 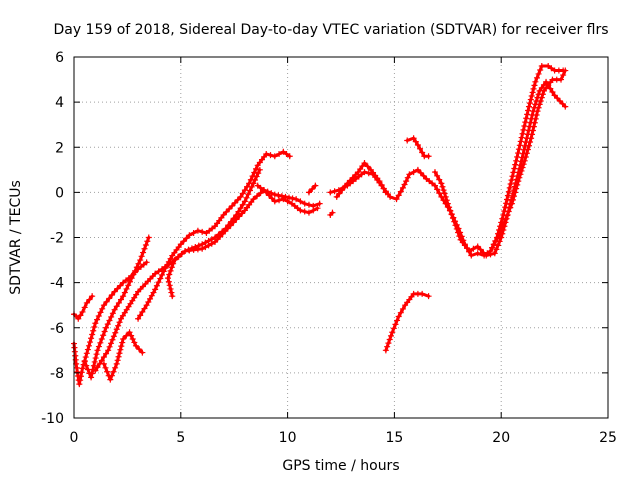 What do you see at coordinates (501, 438) in the screenshot?
I see `x-tick-label: 20` at bounding box center [501, 438].